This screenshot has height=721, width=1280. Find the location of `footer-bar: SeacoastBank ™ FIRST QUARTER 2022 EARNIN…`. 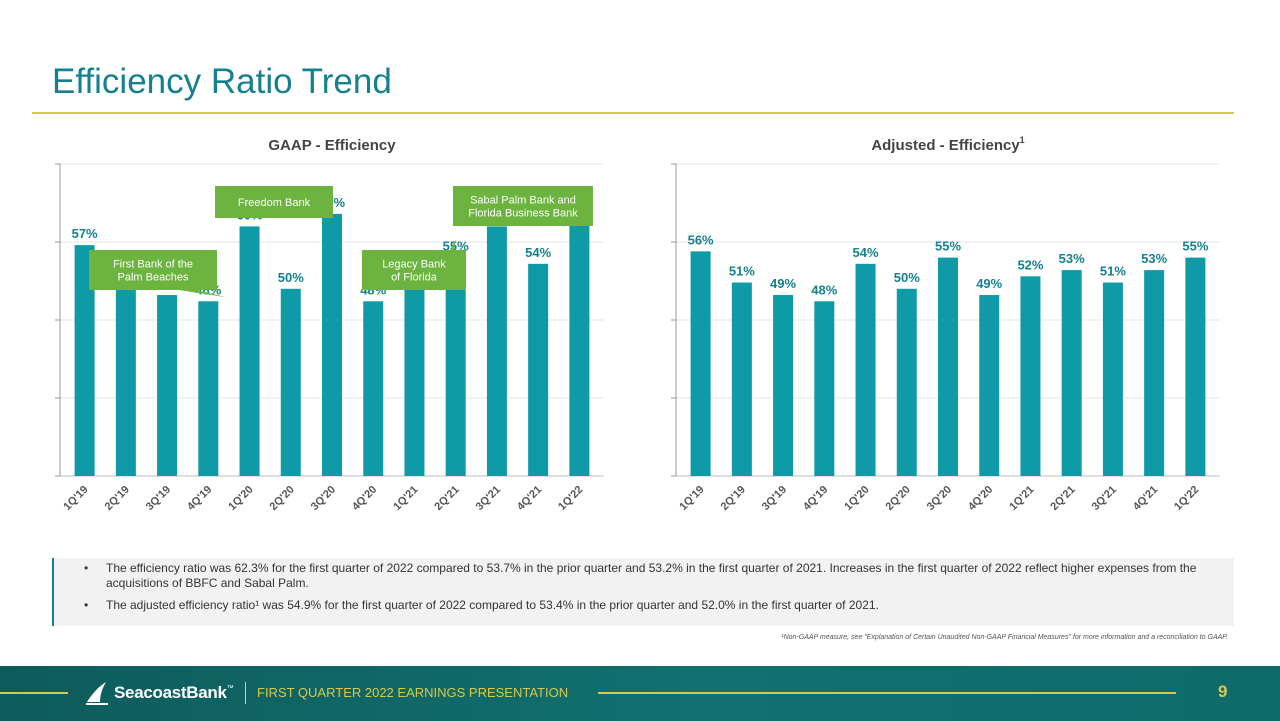

footer-bar: SeacoastBank ™ FIRST QUARTER 2022 EARNIN… is located at coordinates (640, 693).